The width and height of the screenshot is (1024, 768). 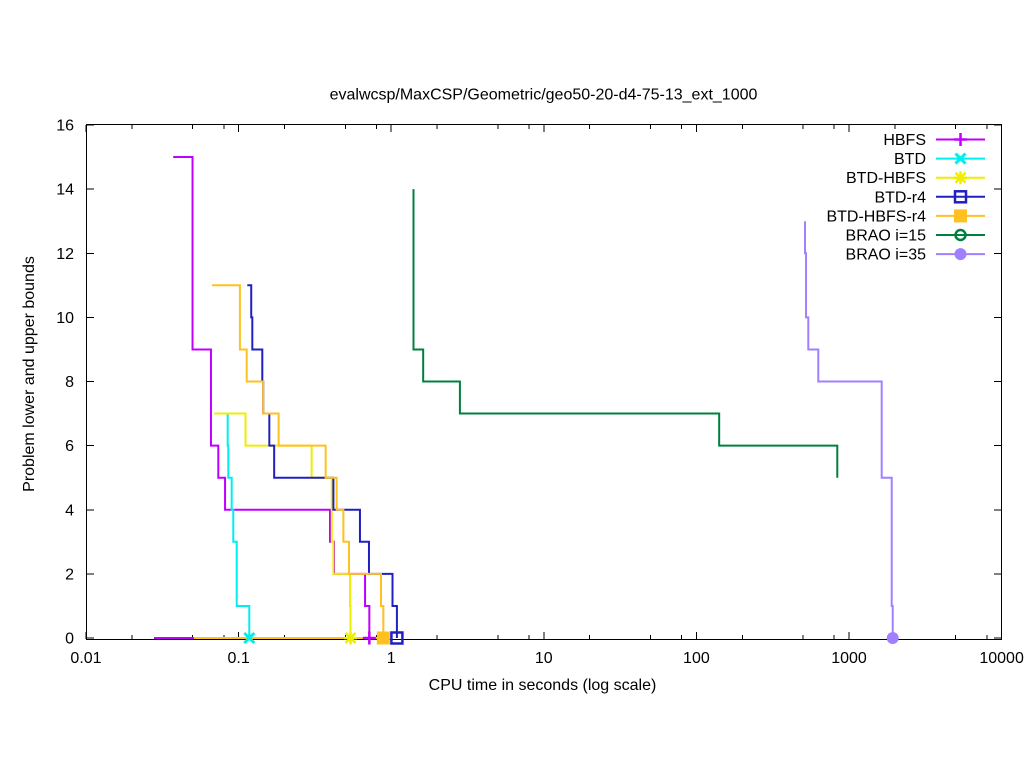 I want to click on x-tick-label: 10000, so click(x=1001, y=658).